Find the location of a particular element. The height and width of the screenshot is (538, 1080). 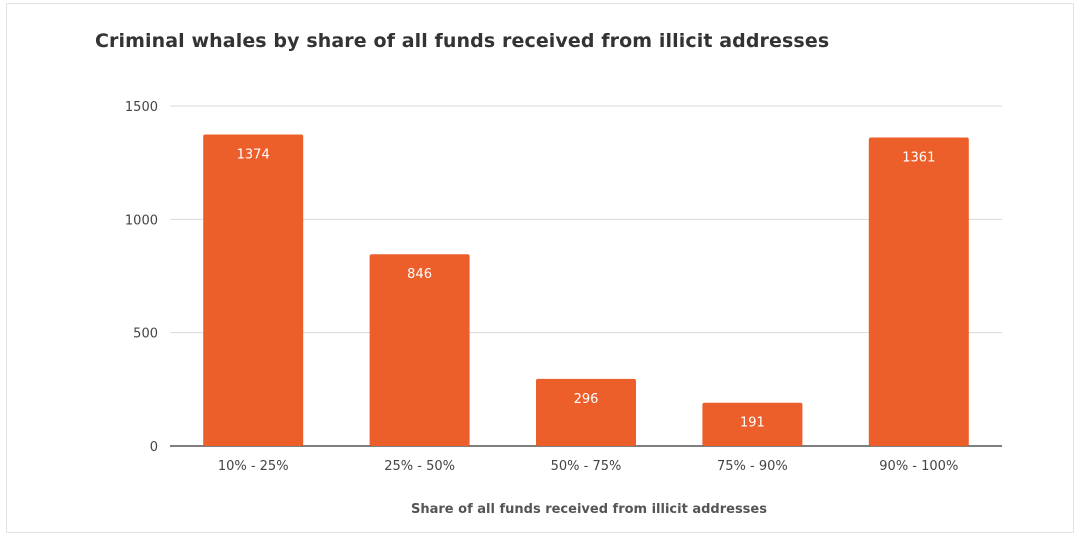

bar-value-label: 1374 is located at coordinates (253, 155).